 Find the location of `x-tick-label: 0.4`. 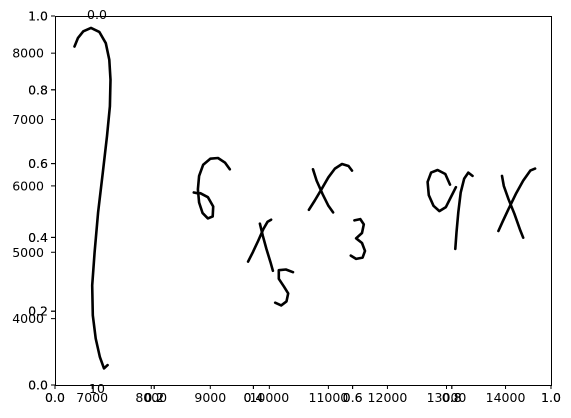

x-tick-label: 0.4 is located at coordinates (253, 397).